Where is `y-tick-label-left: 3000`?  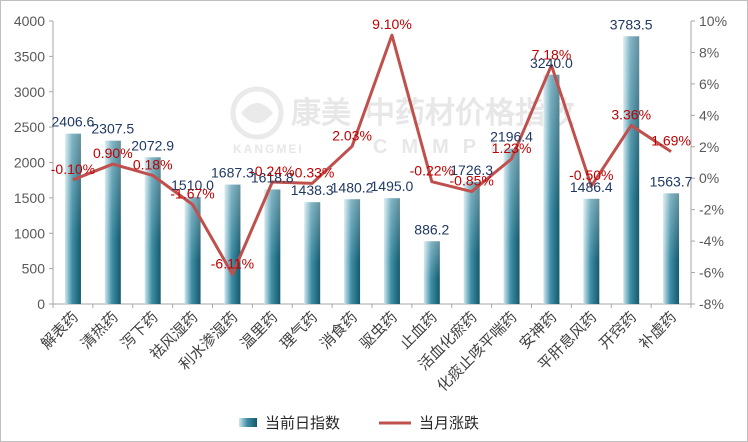 y-tick-label-left: 3000 is located at coordinates (29, 92).